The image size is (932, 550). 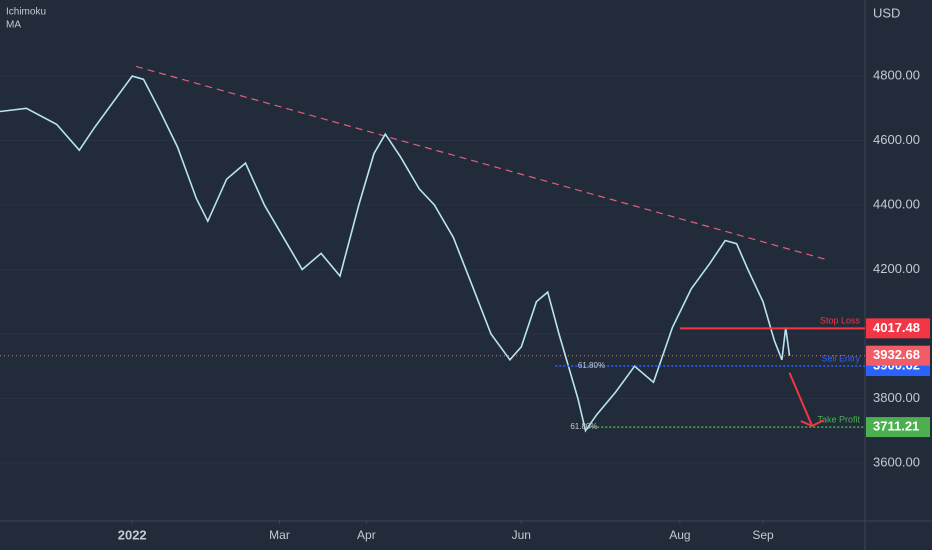 What do you see at coordinates (886, 12) in the screenshot?
I see `currency-label: USD` at bounding box center [886, 12].